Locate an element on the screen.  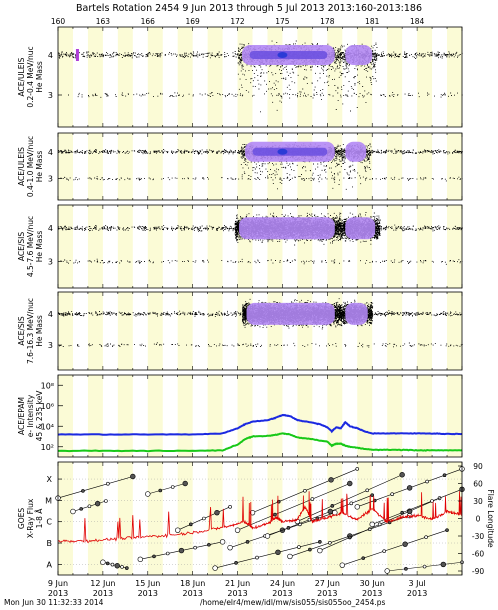
xray-class-label: X is located at coordinates (50, 479).